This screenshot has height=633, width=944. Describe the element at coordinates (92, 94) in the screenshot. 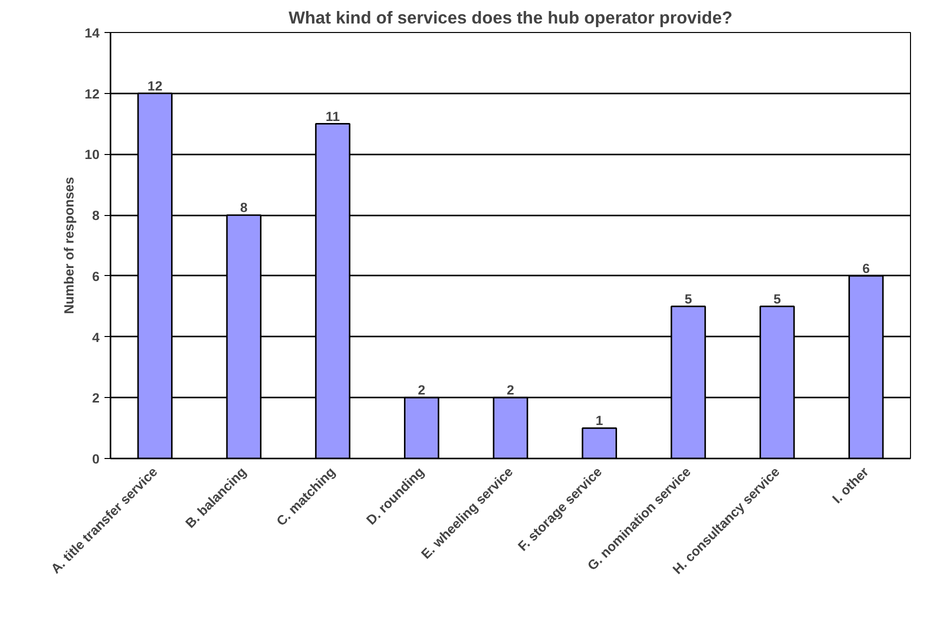

I see `y-tick-label: 12` at that location.